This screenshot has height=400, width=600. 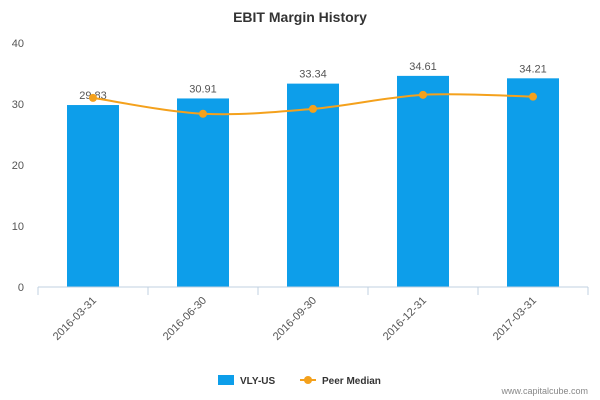 What do you see at coordinates (18, 227) in the screenshot?
I see `y-tick-label: 10` at bounding box center [18, 227].